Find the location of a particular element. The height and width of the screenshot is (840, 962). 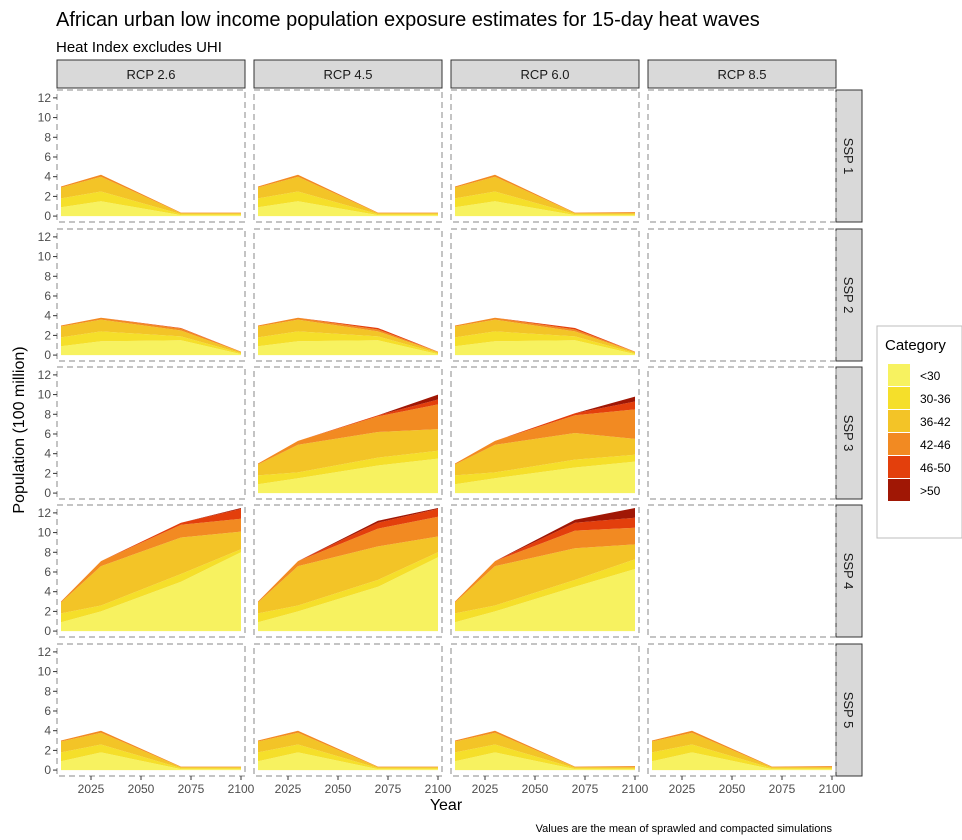

legend-label: <30 is located at coordinates (930, 376).